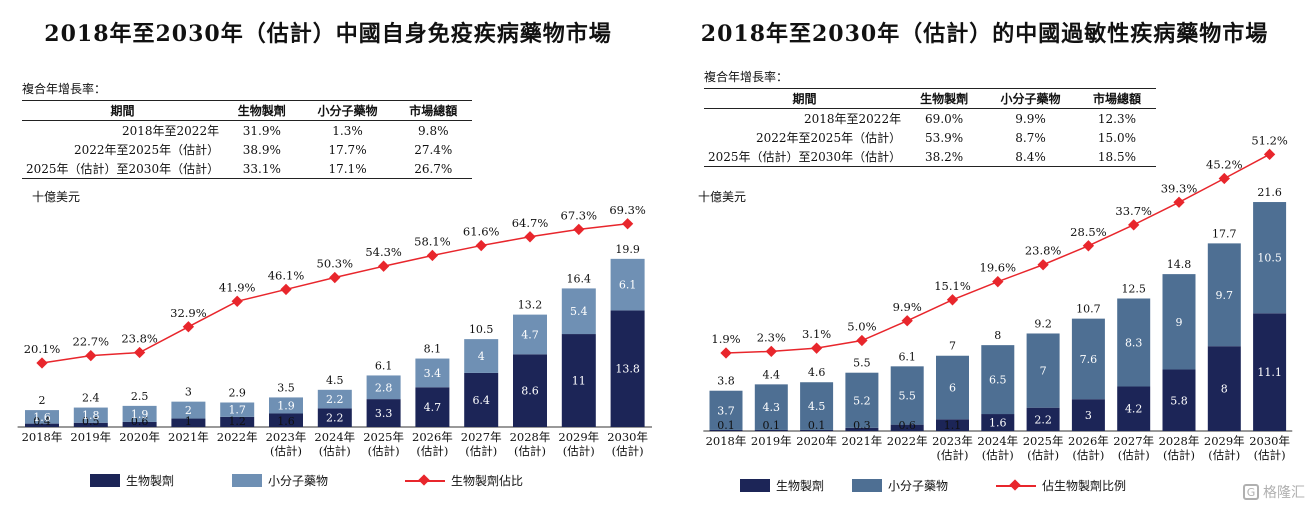 This screenshot has width=1313, height=506. Describe the element at coordinates (334, 437) in the screenshot. I see `x-tick-label: 2024年` at that location.